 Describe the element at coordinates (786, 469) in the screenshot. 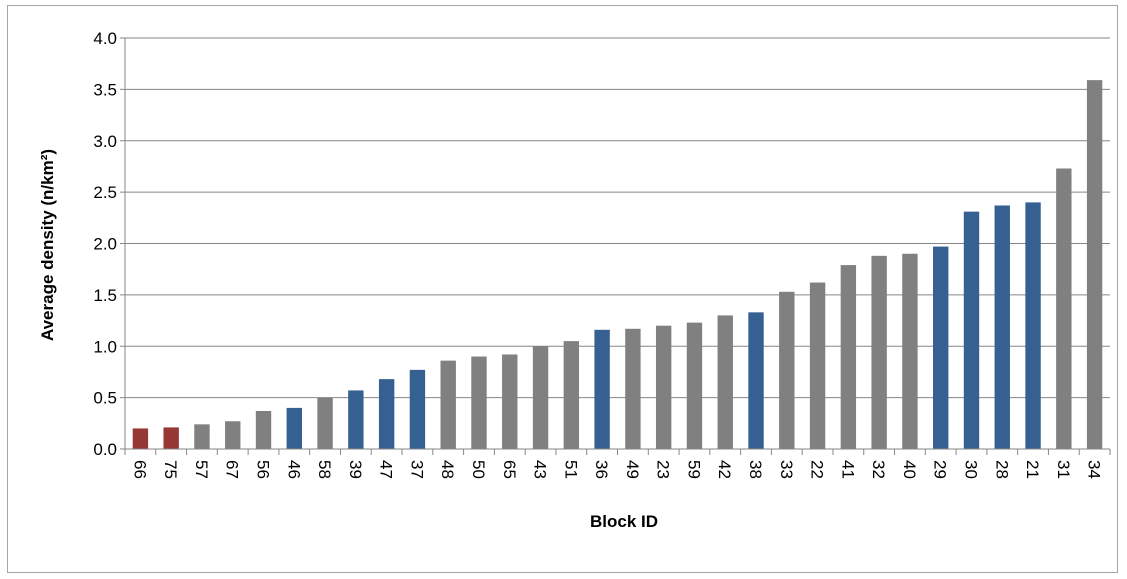

I see `x-tick-label: 33` at that location.